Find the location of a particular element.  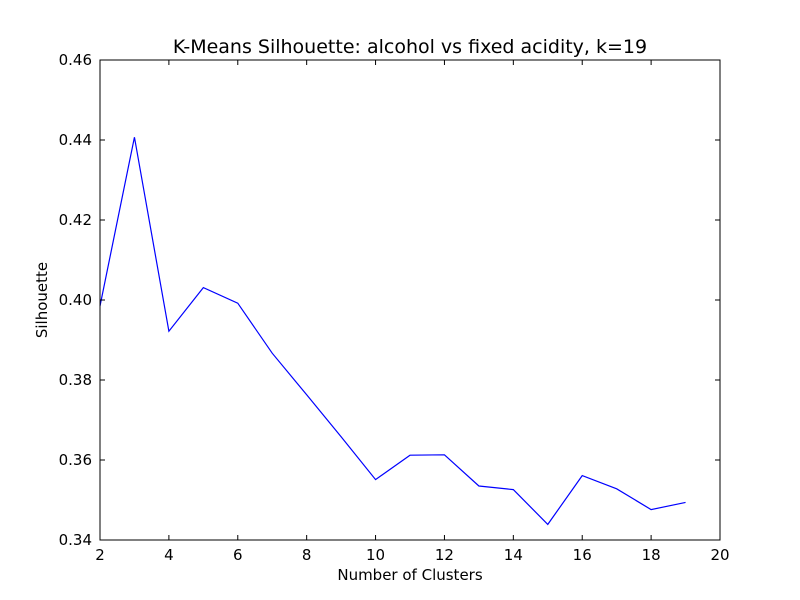

x-tick-label: 18 is located at coordinates (651, 555).